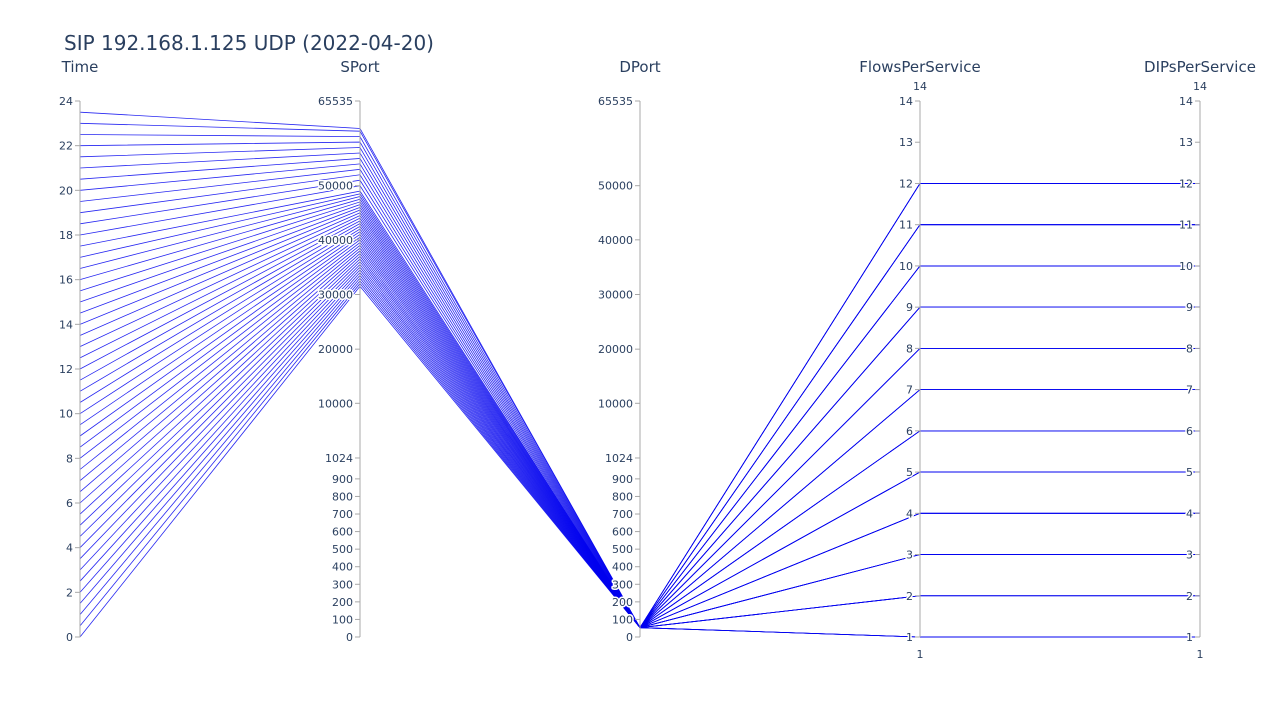  I want to click on tick-label: 20, so click(66, 190).